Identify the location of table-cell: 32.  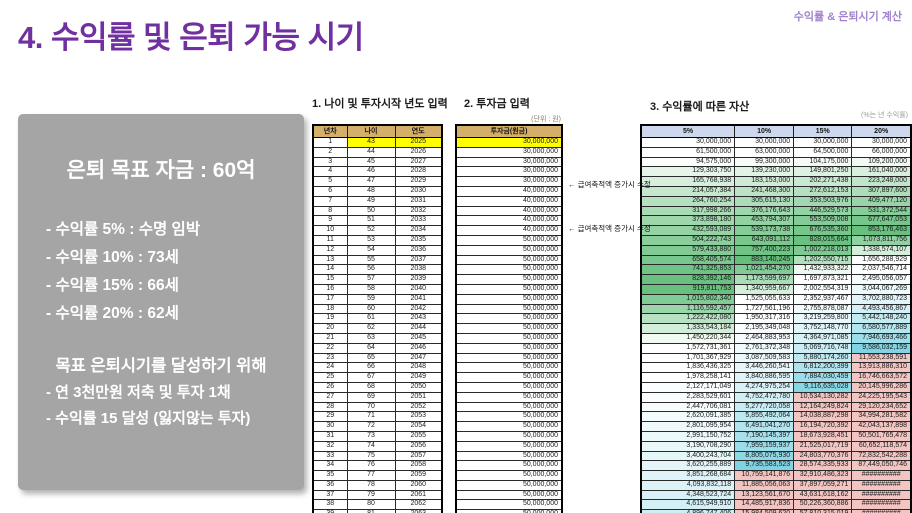
(330, 446).